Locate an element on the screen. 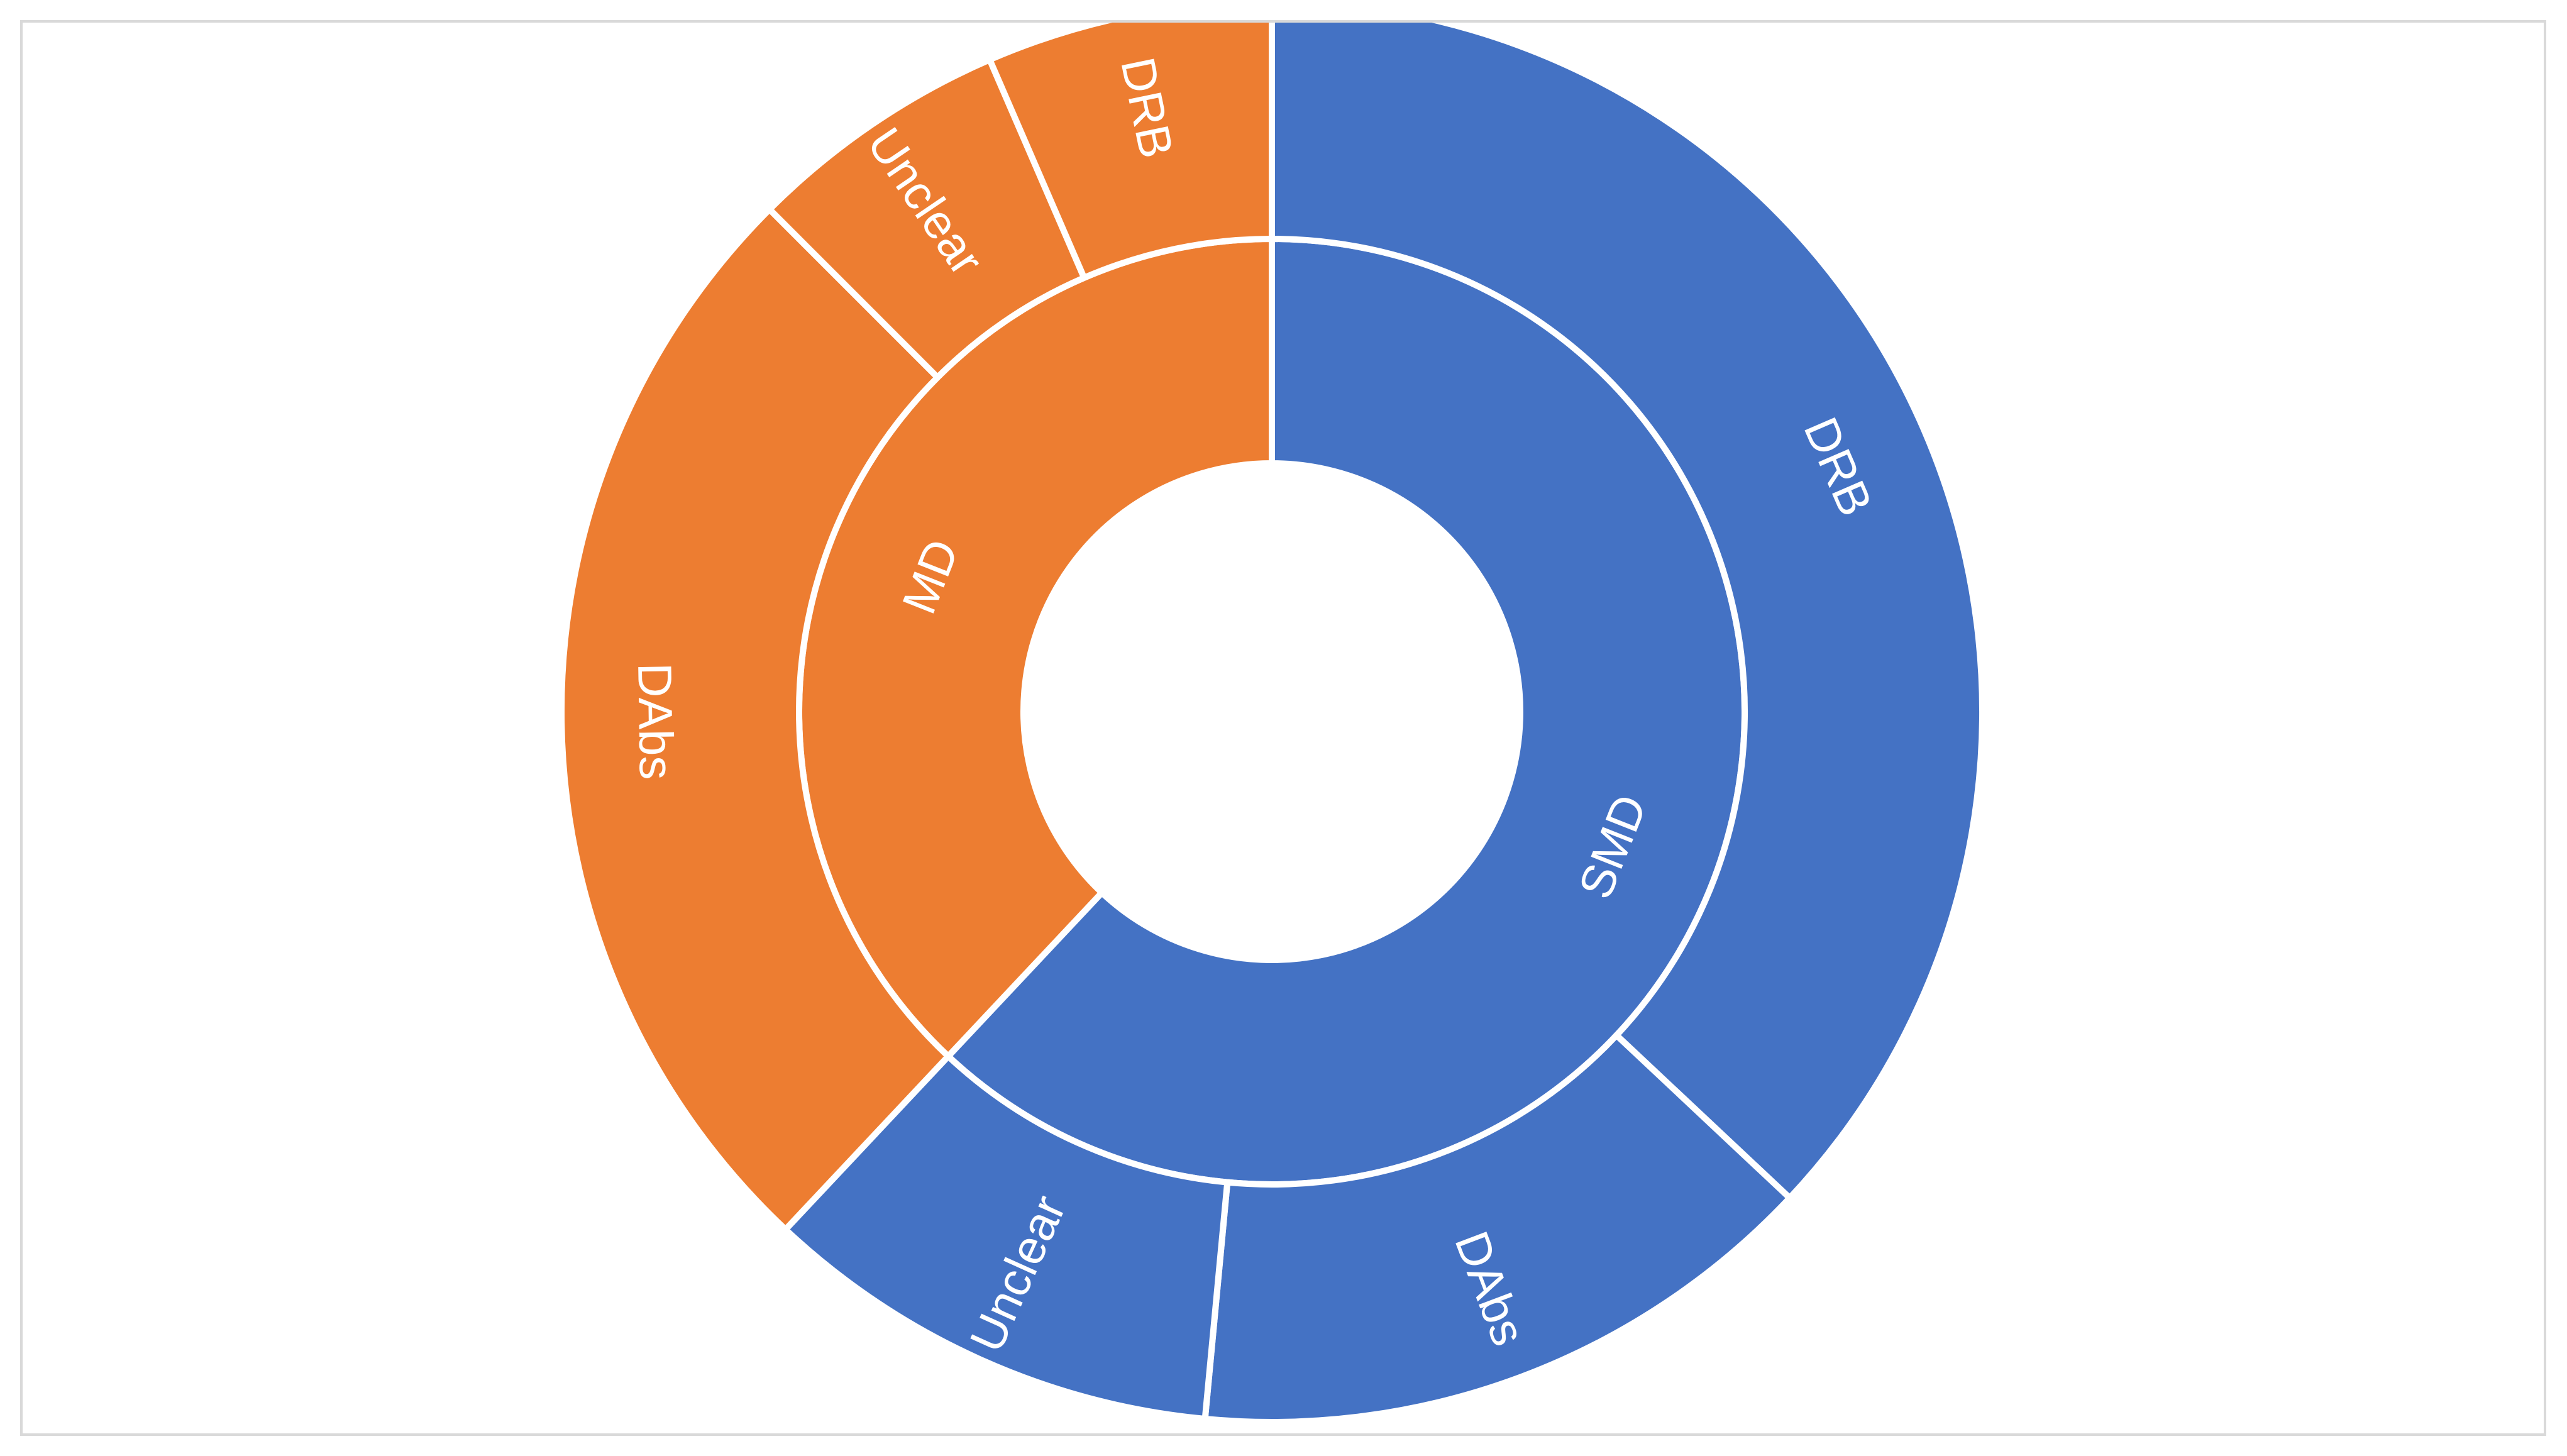  outer-ring-segment-smd-dabs is located at coordinates (1497, 1227).